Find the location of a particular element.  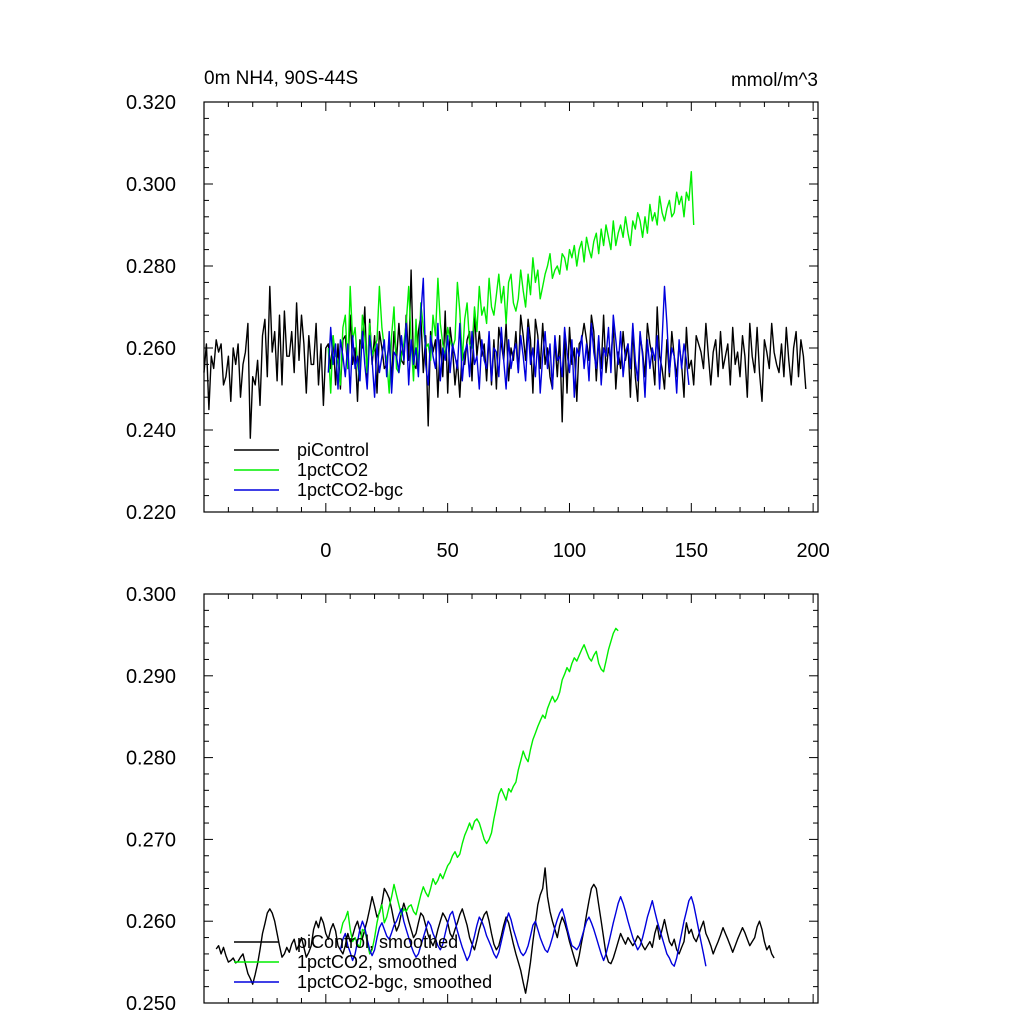

x-tick-label: 100 is located at coordinates (569, 551).